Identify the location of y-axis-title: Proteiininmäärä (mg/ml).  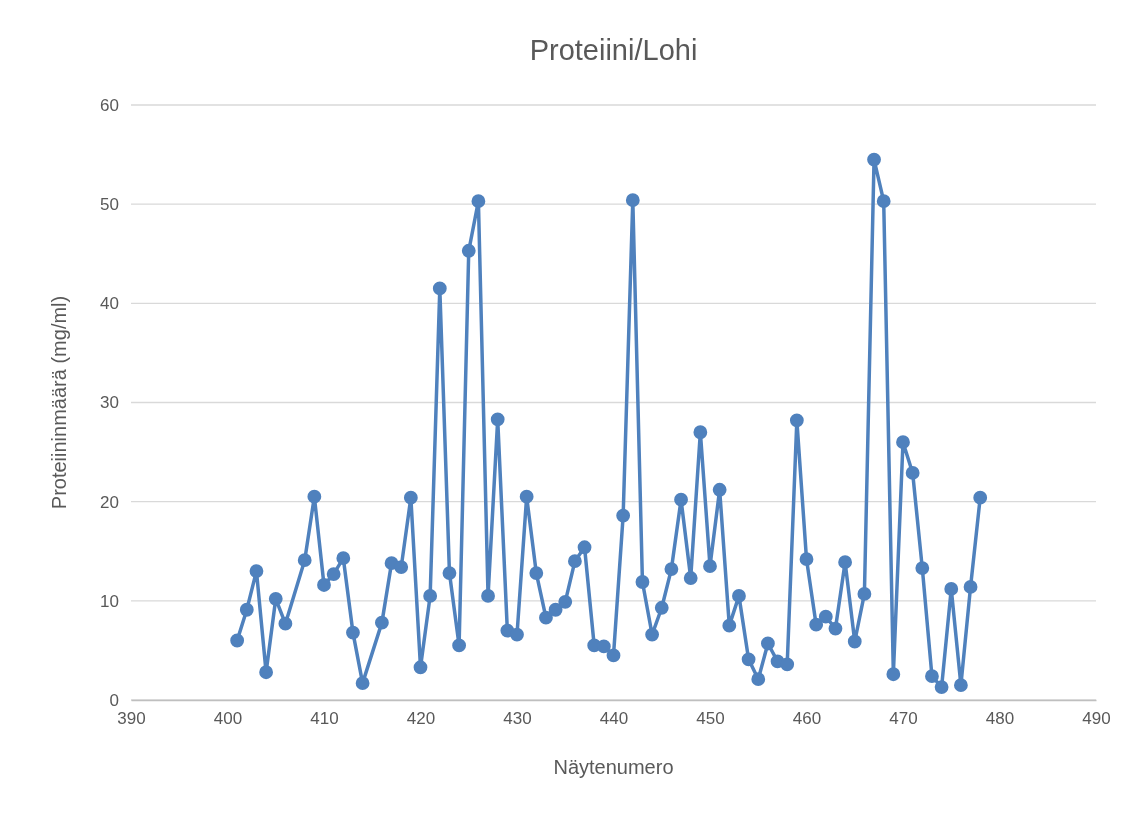
(59, 402).